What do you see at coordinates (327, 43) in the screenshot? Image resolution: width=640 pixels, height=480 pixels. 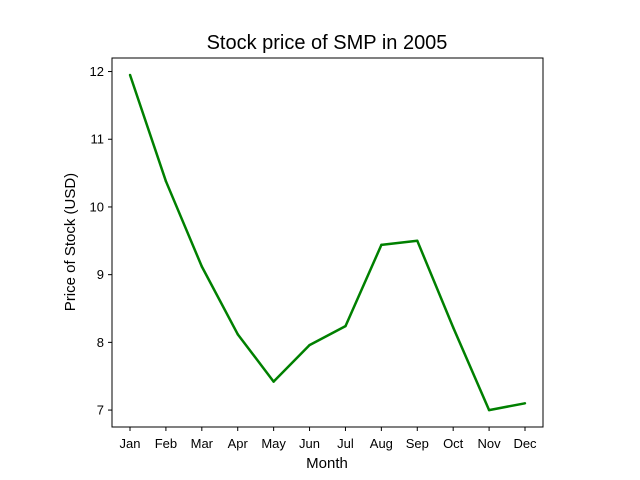 I see `chart-title: Stock price of SMP in 2005` at bounding box center [327, 43].